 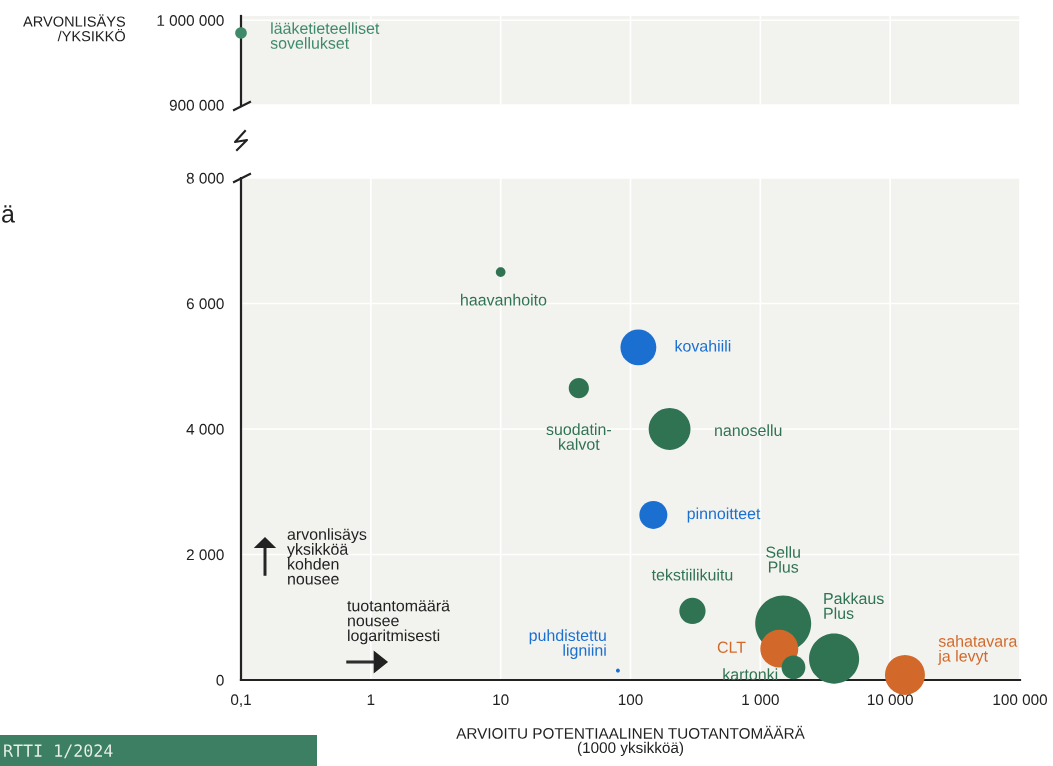 What do you see at coordinates (630, 700) in the screenshot?
I see `x-tick-label: 100` at bounding box center [630, 700].